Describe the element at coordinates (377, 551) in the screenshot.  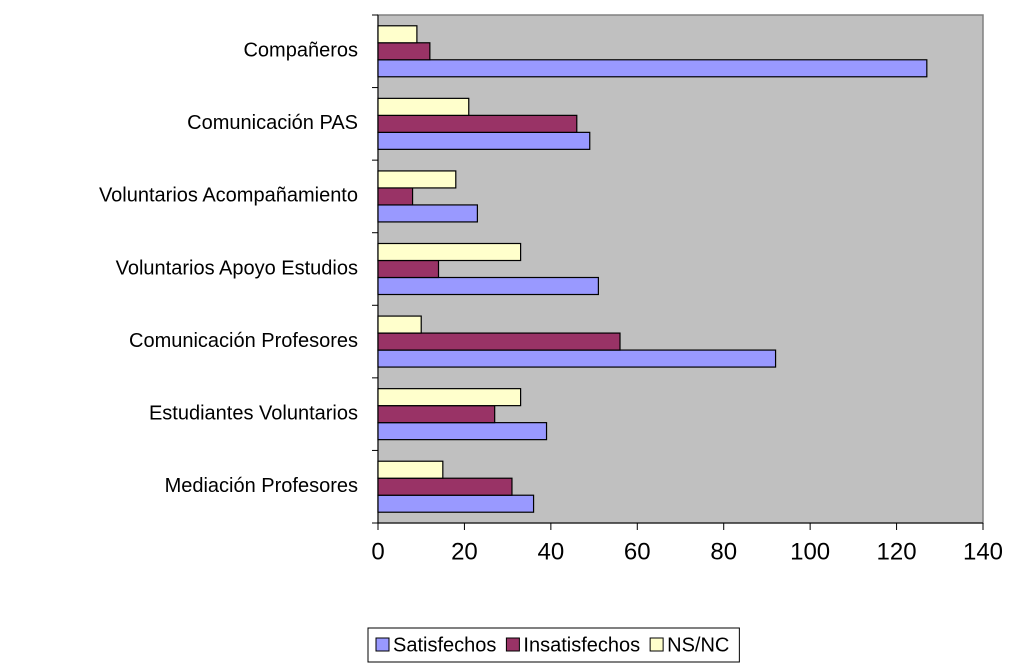
I see `x-tick-label: 0` at that location.